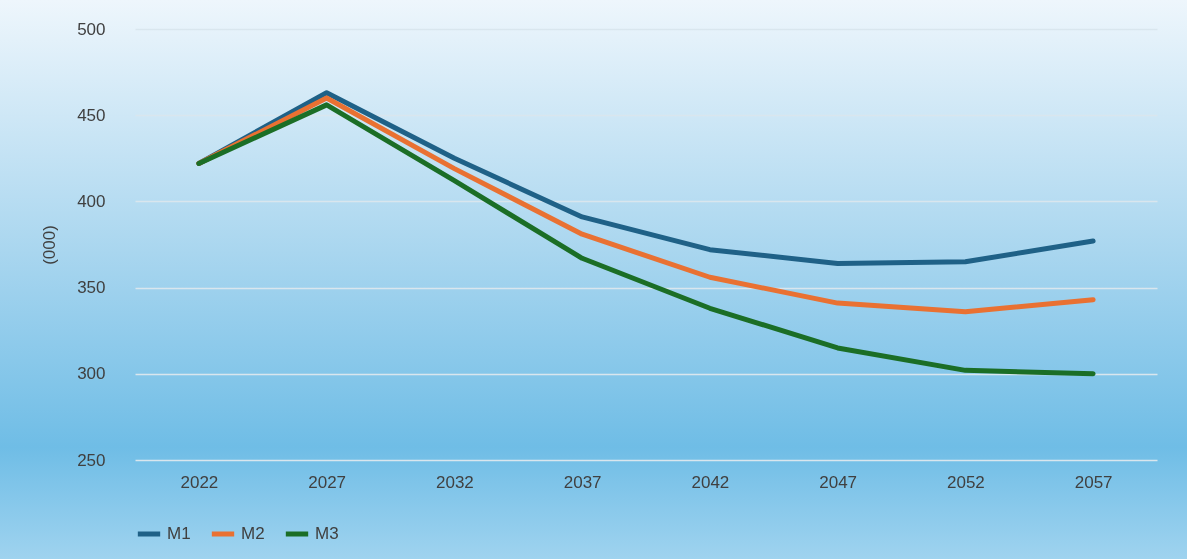  Describe the element at coordinates (582, 482) in the screenshot. I see `x-tick-label: 2037` at that location.